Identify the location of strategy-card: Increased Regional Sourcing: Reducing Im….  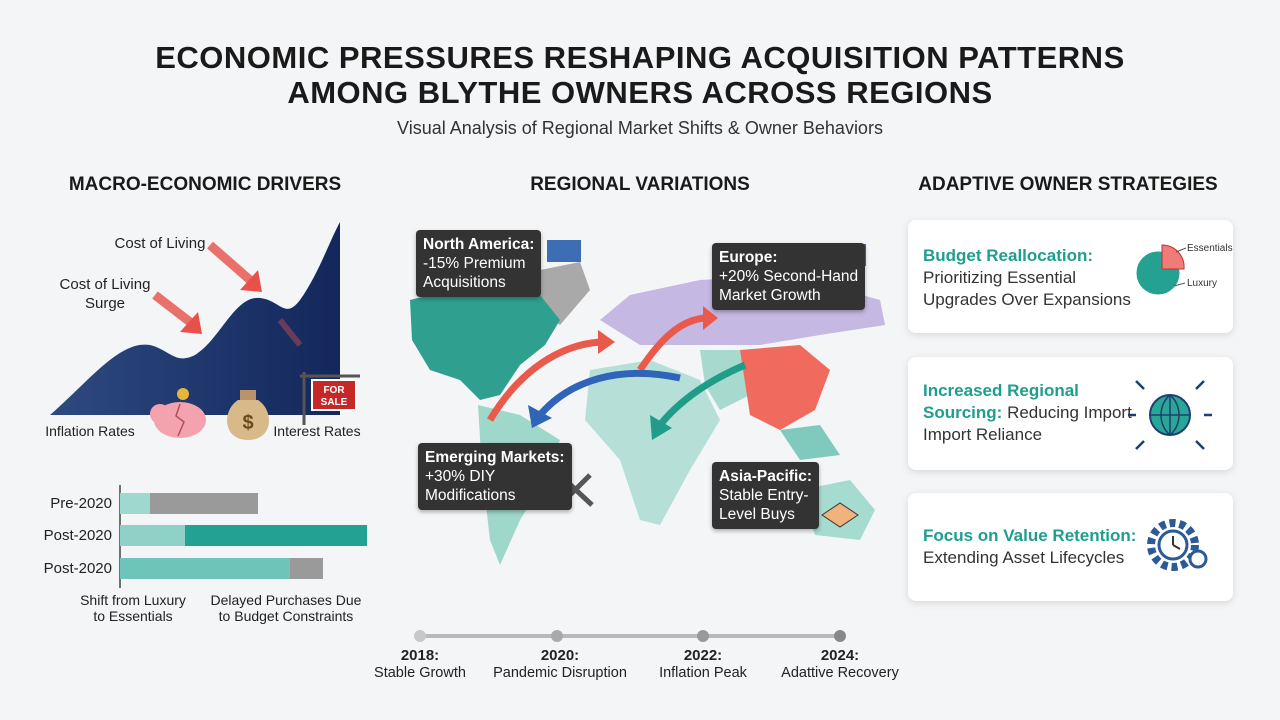
(1070, 413).